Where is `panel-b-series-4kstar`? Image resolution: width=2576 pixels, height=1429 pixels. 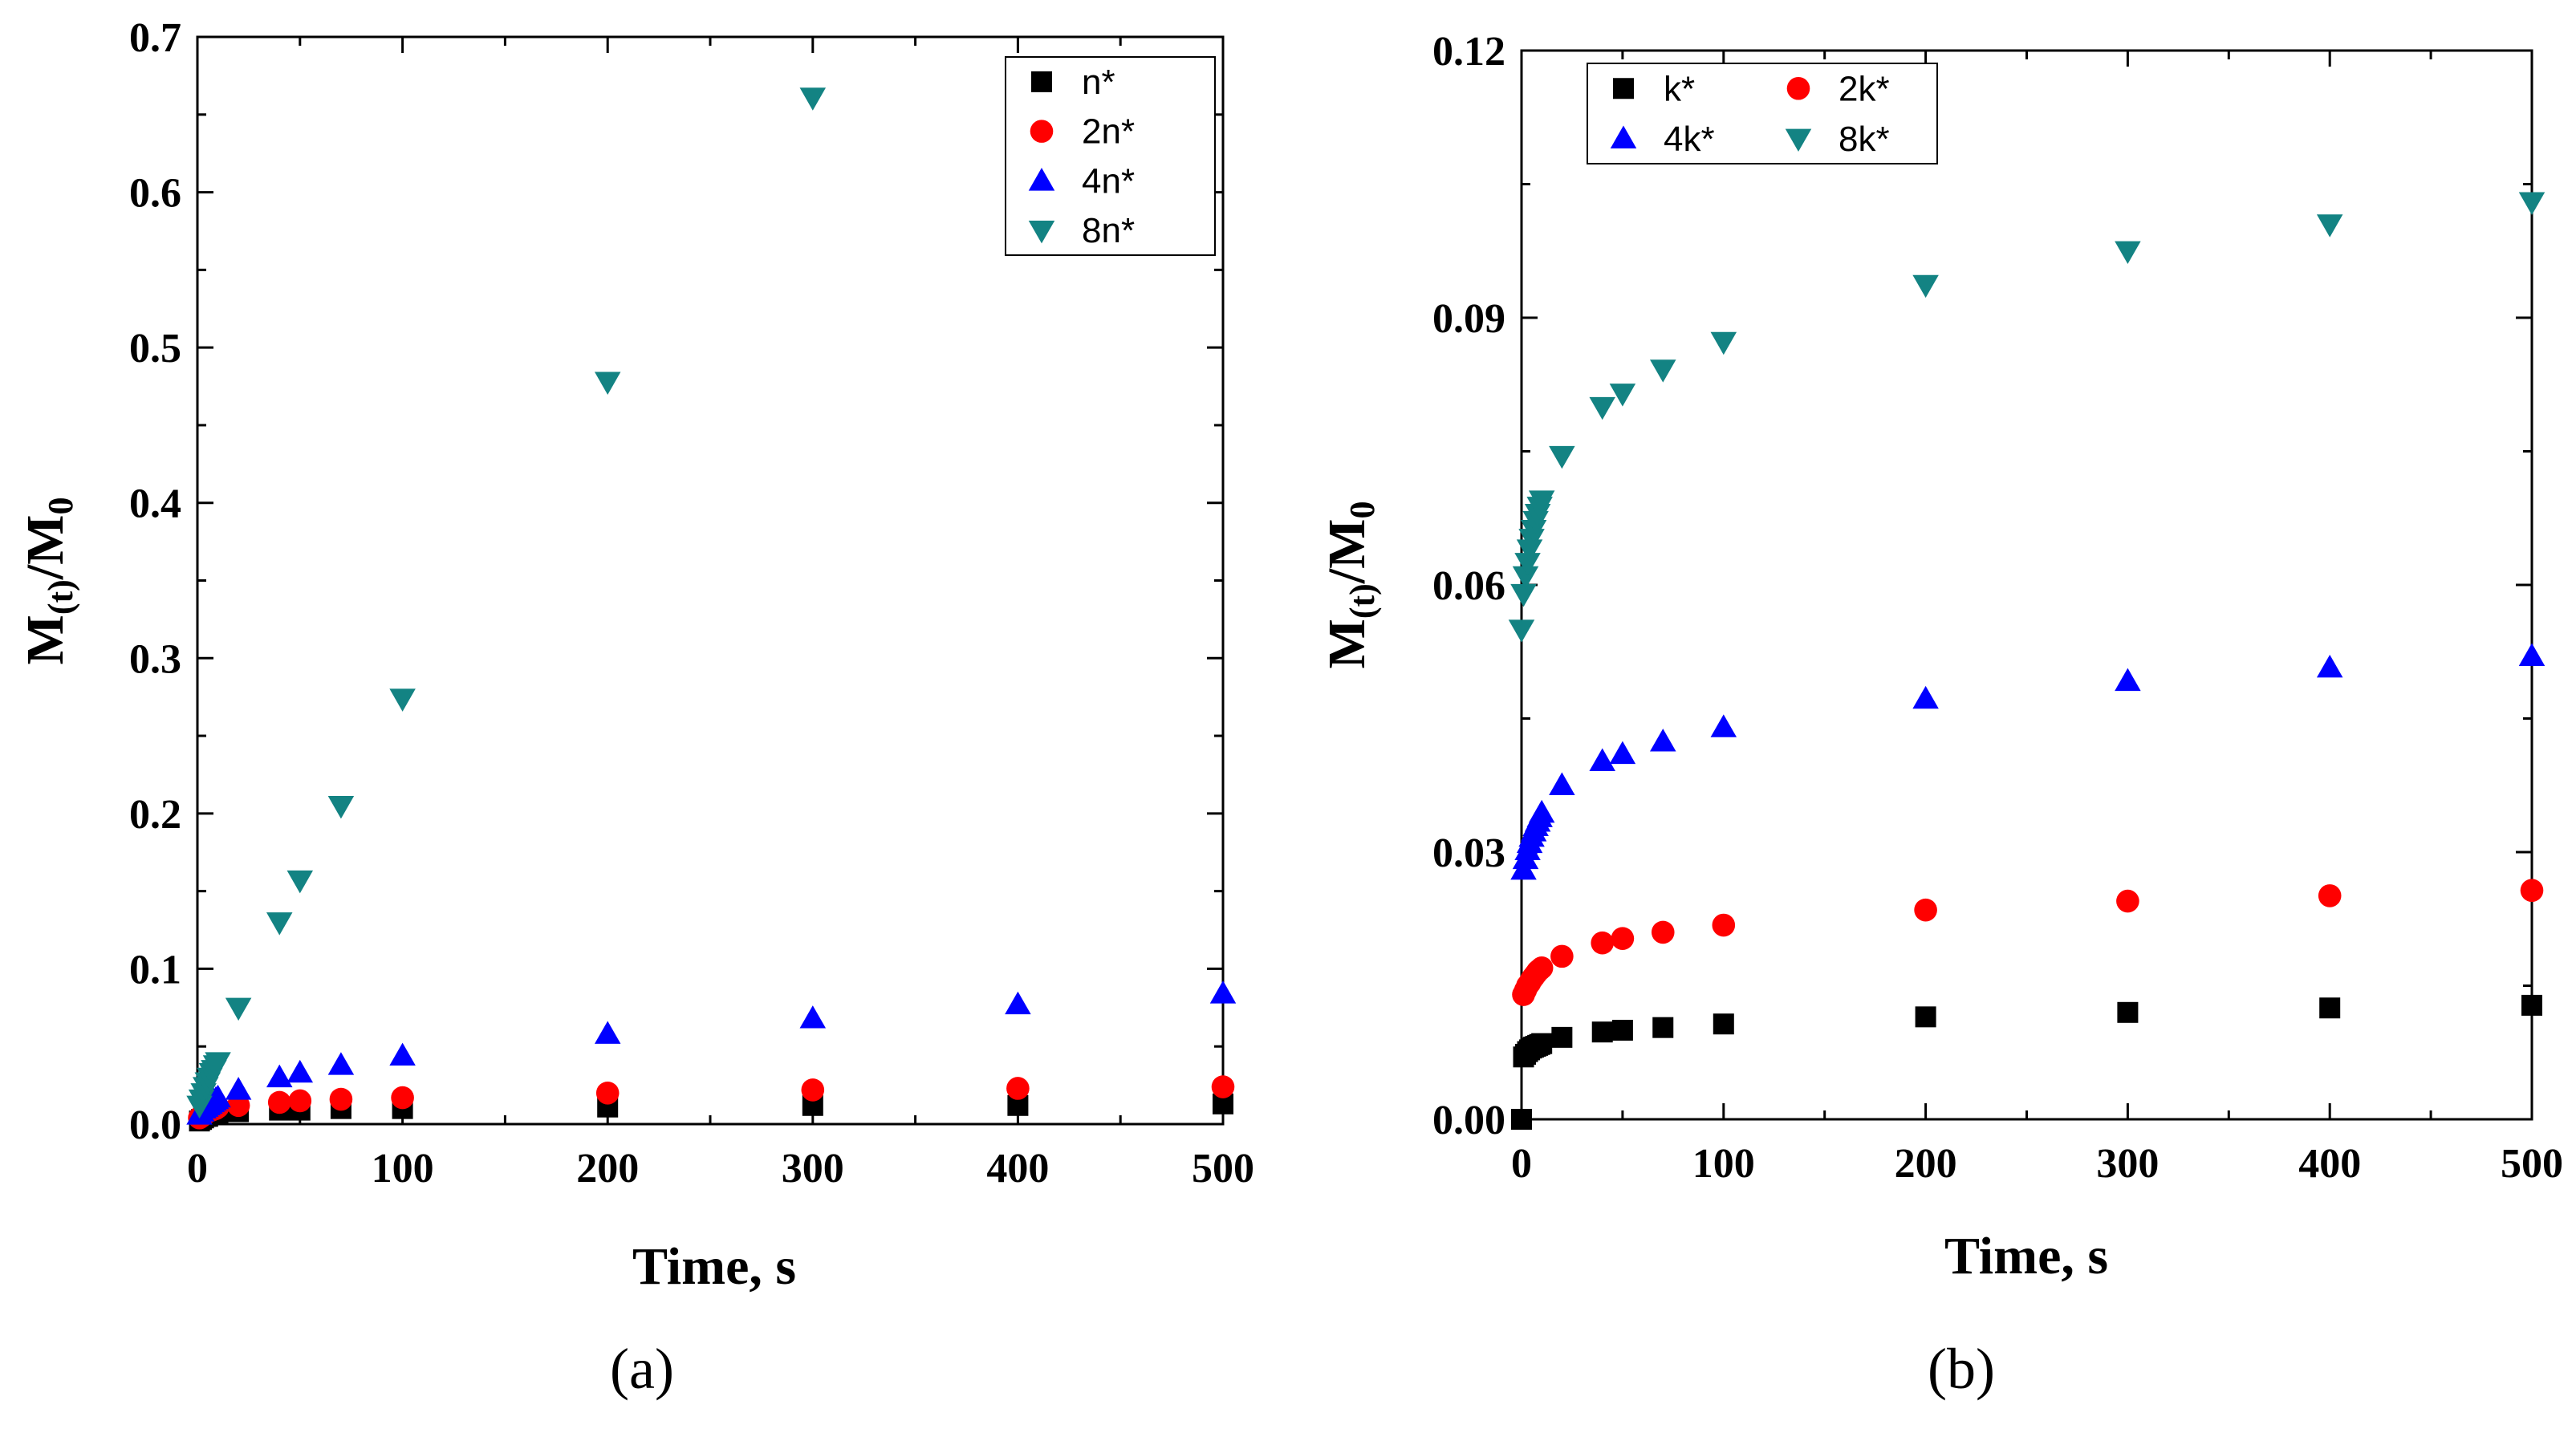
panel-b-series-4kstar is located at coordinates (2028, 761).